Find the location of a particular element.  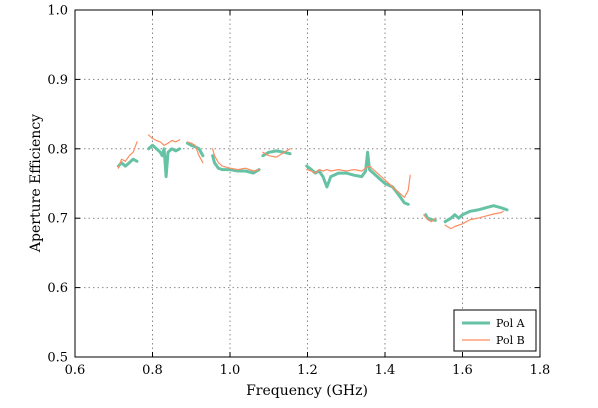

legend-label-pol-b: Pol B is located at coordinates (510, 340).